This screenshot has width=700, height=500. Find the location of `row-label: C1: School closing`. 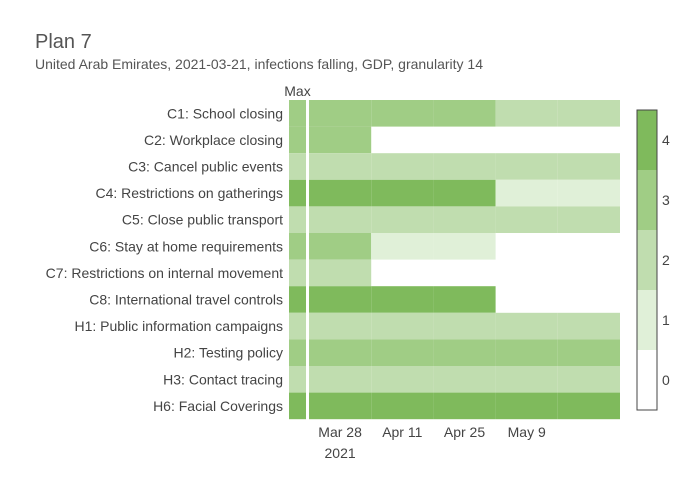

row-label: C1: School closing is located at coordinates (225, 113).